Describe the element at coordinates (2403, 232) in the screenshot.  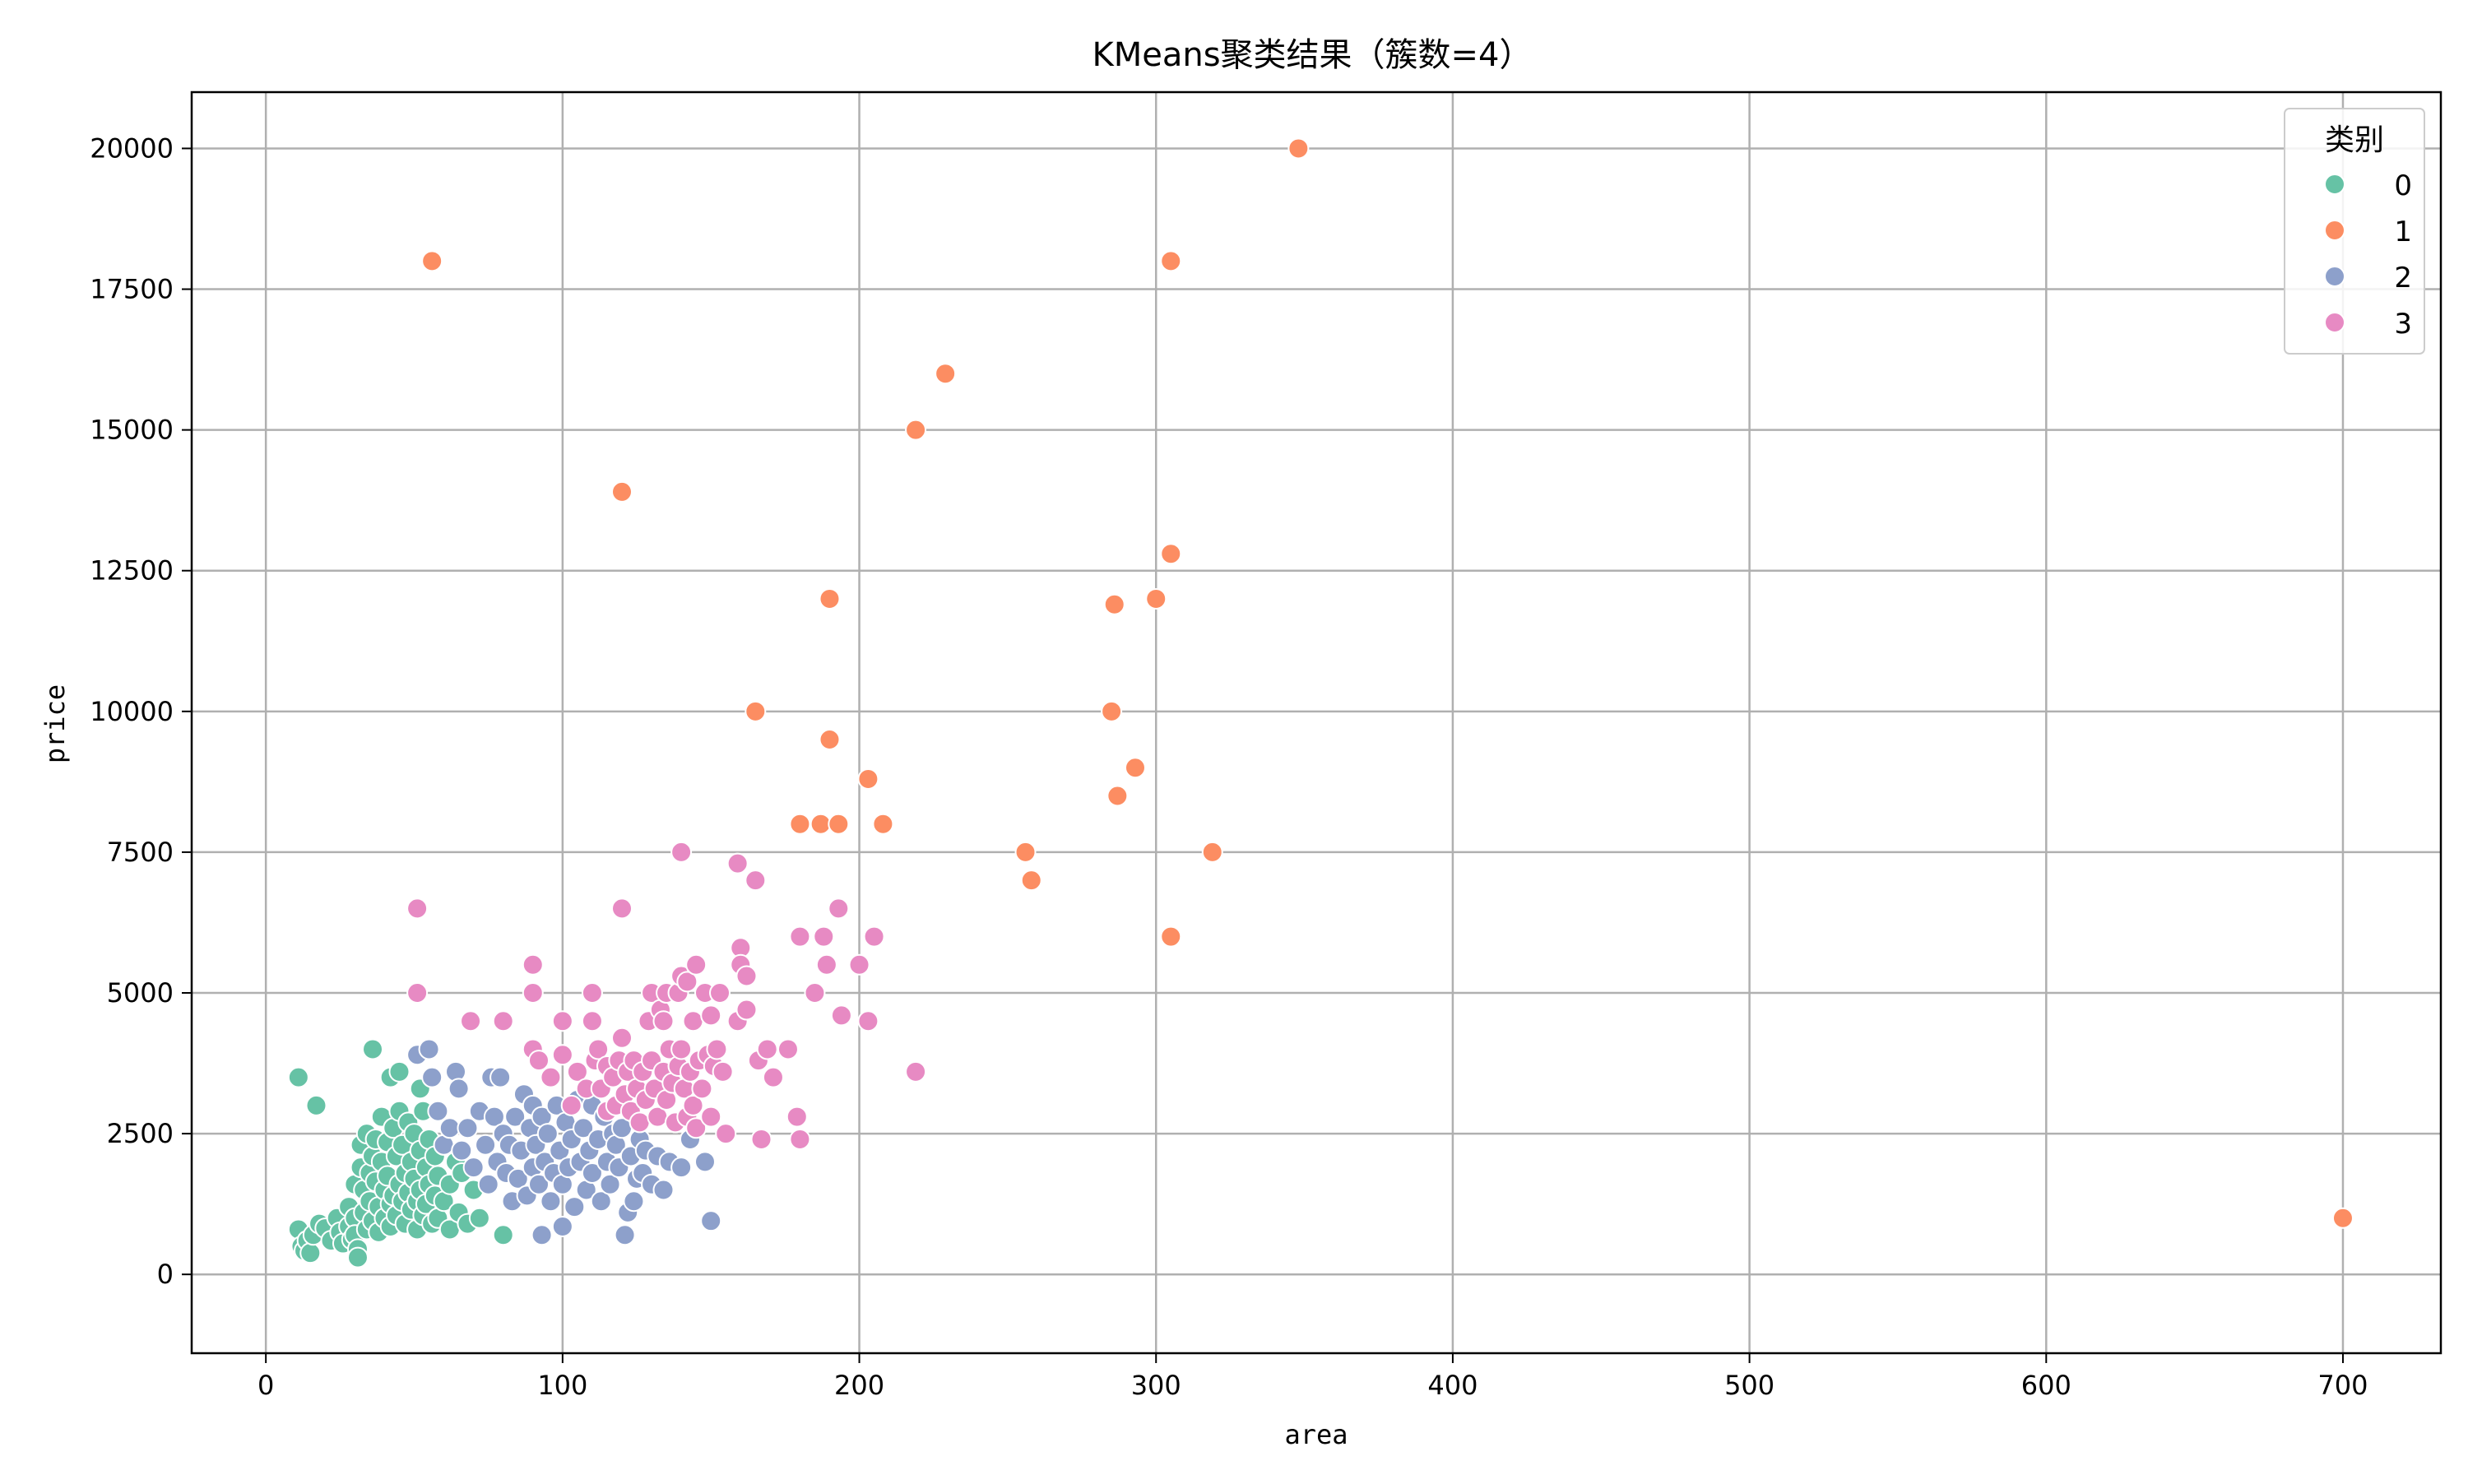
I see `legend-label-1: 1` at that location.